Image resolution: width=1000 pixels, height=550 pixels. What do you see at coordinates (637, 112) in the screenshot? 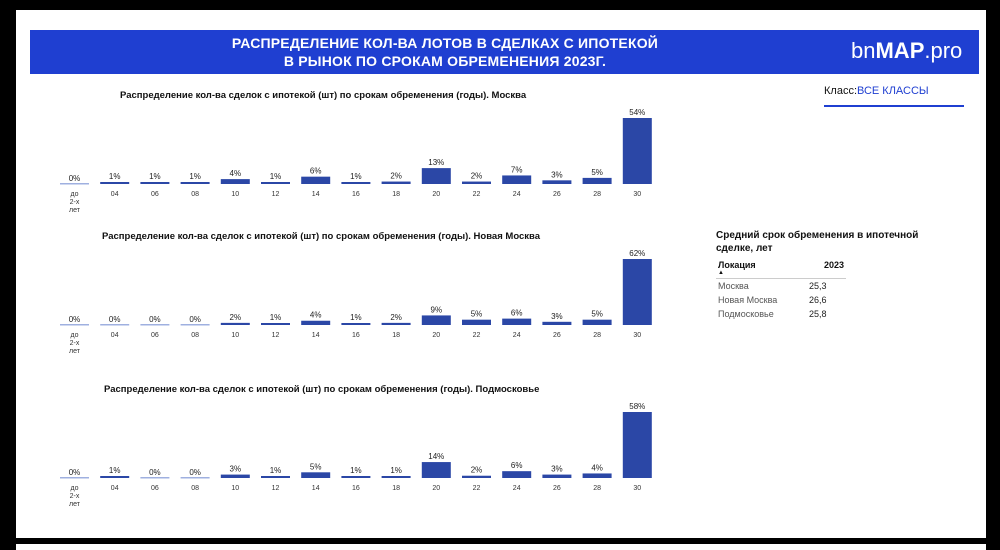
I see `data-label: 54%` at bounding box center [637, 112].